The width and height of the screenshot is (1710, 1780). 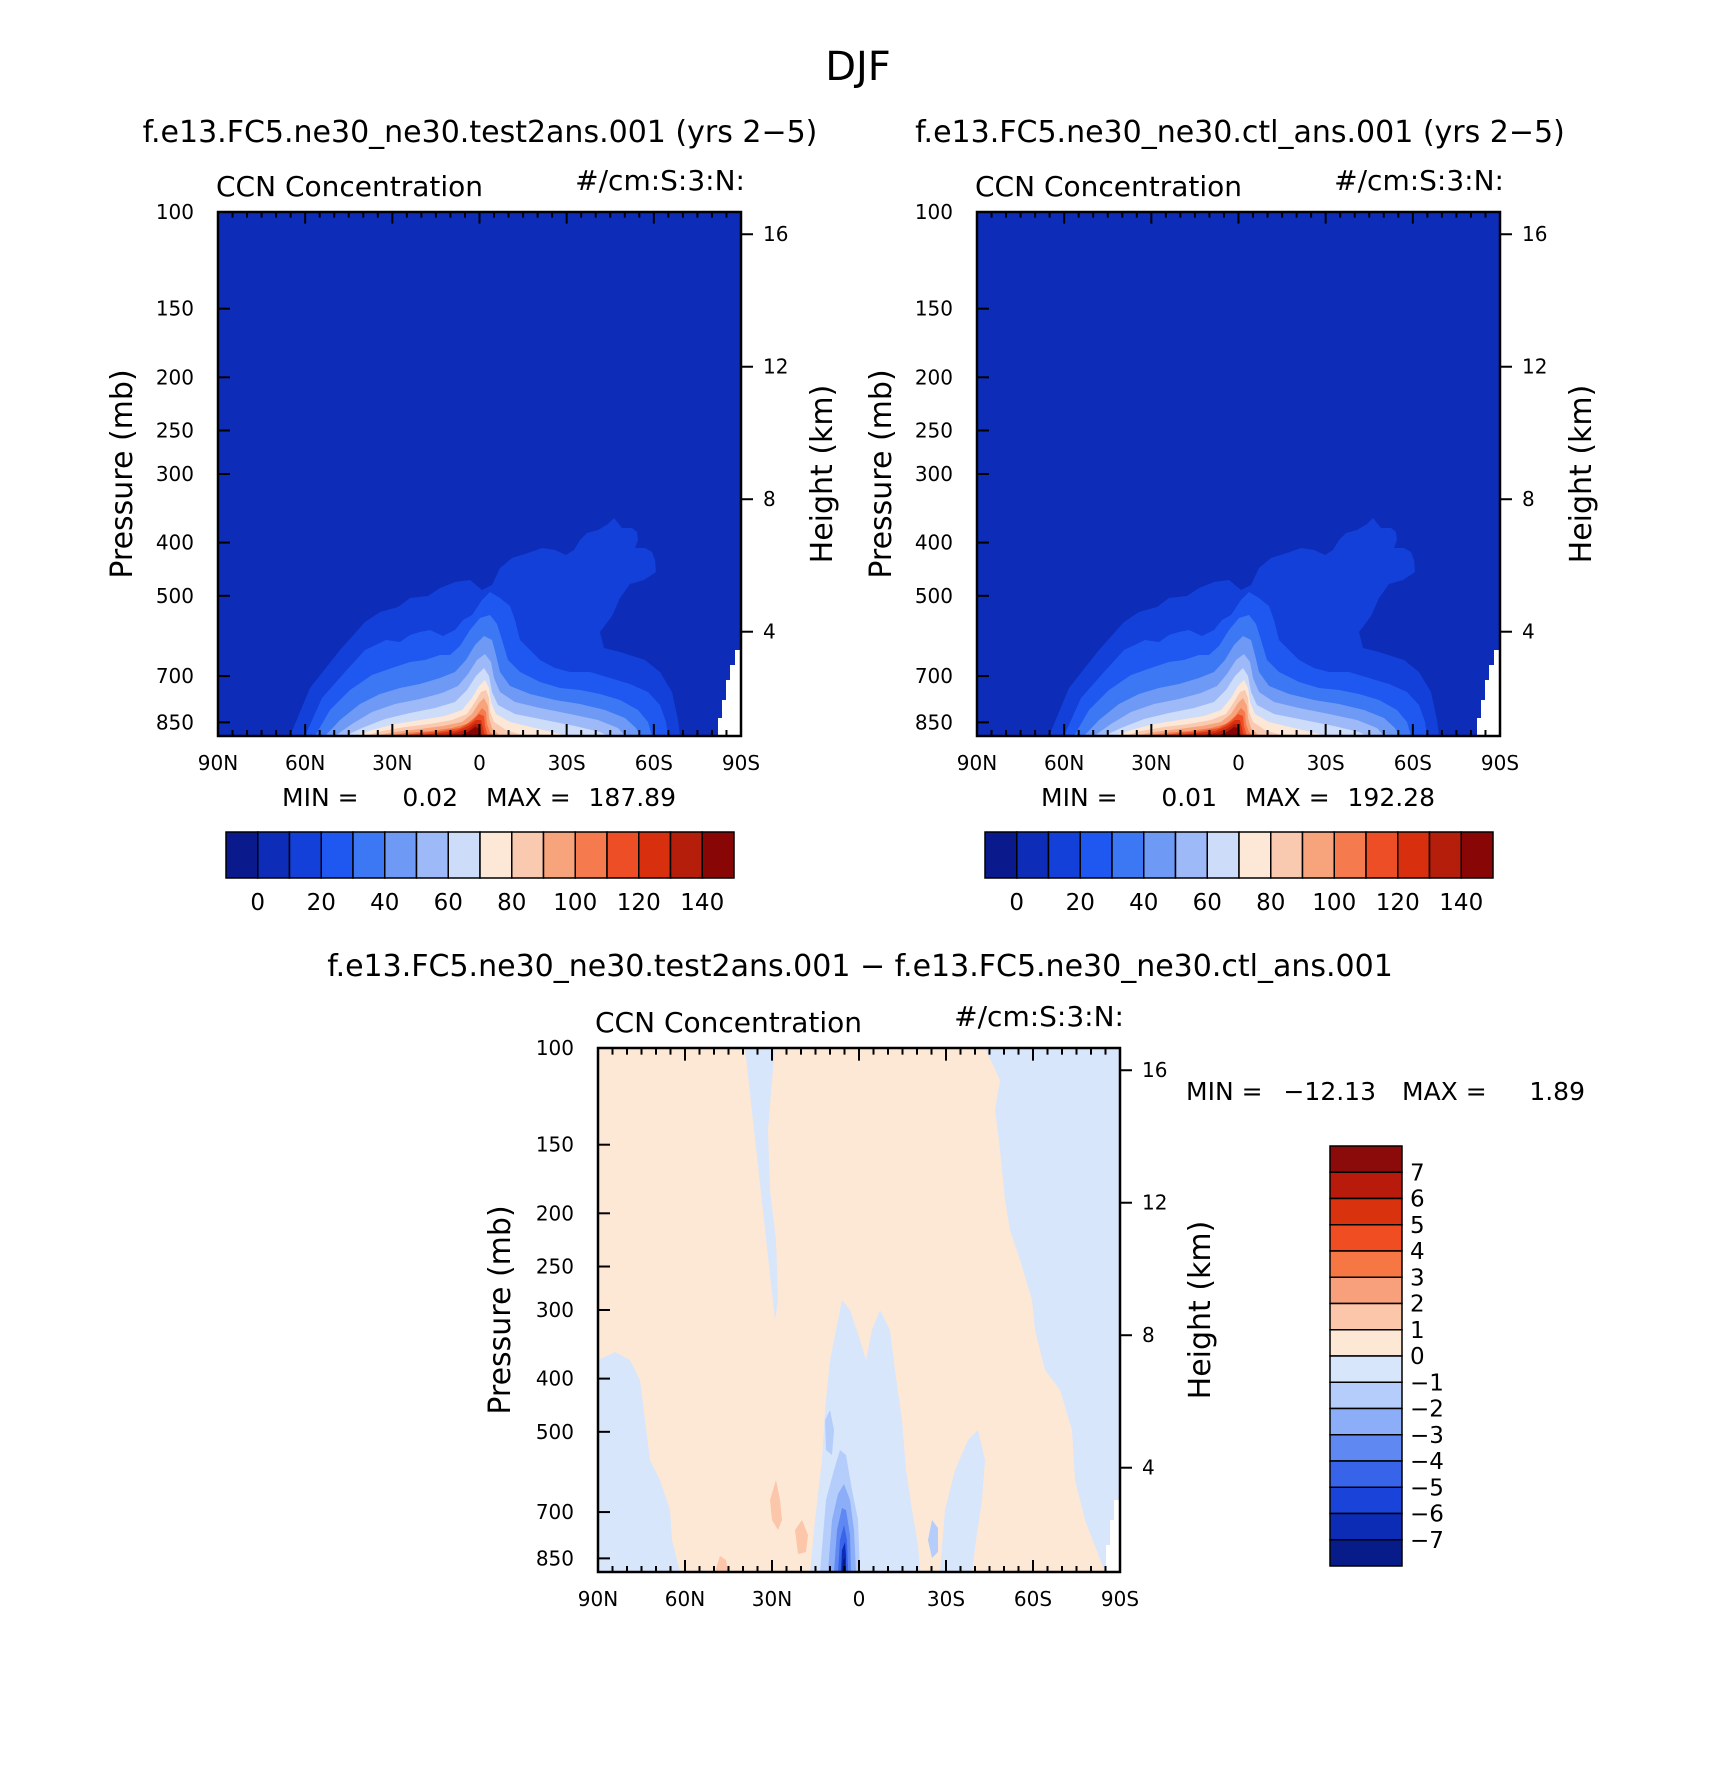 I want to click on colorbar-label: 120, so click(x=1398, y=903).